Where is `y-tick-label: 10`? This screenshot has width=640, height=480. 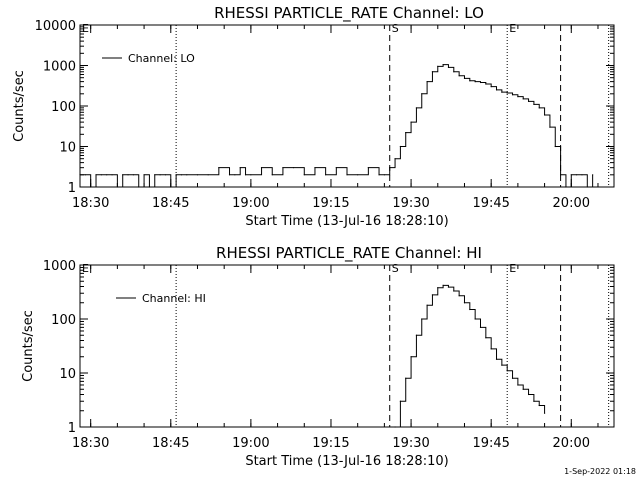
y-tick-label: 10 is located at coordinates (67, 374).